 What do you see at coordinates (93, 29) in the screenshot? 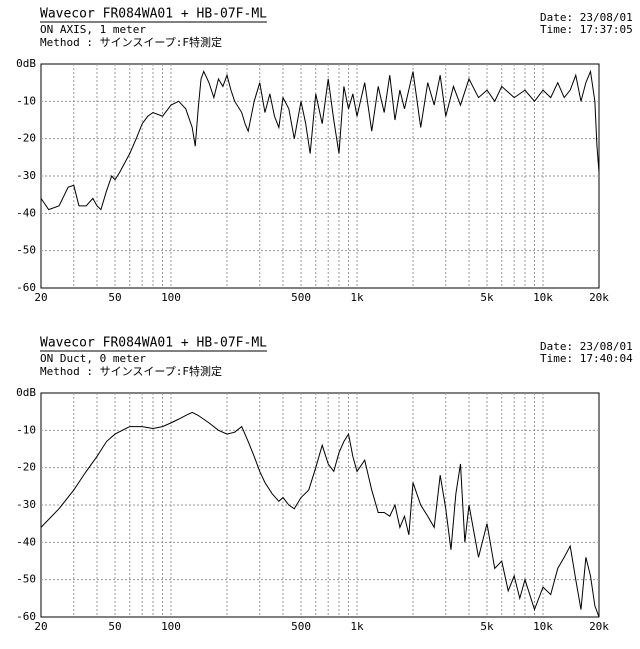
I see `subtitle: ON AXIS, 1 meter` at bounding box center [93, 29].